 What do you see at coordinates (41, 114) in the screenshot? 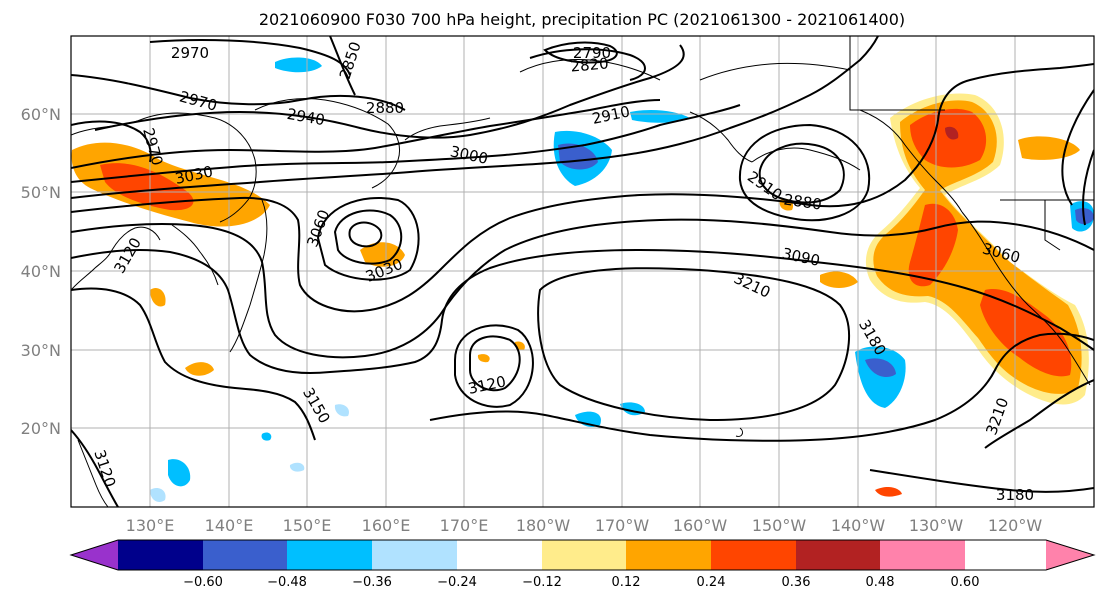
I see `lat-label: 60°N` at bounding box center [41, 114].